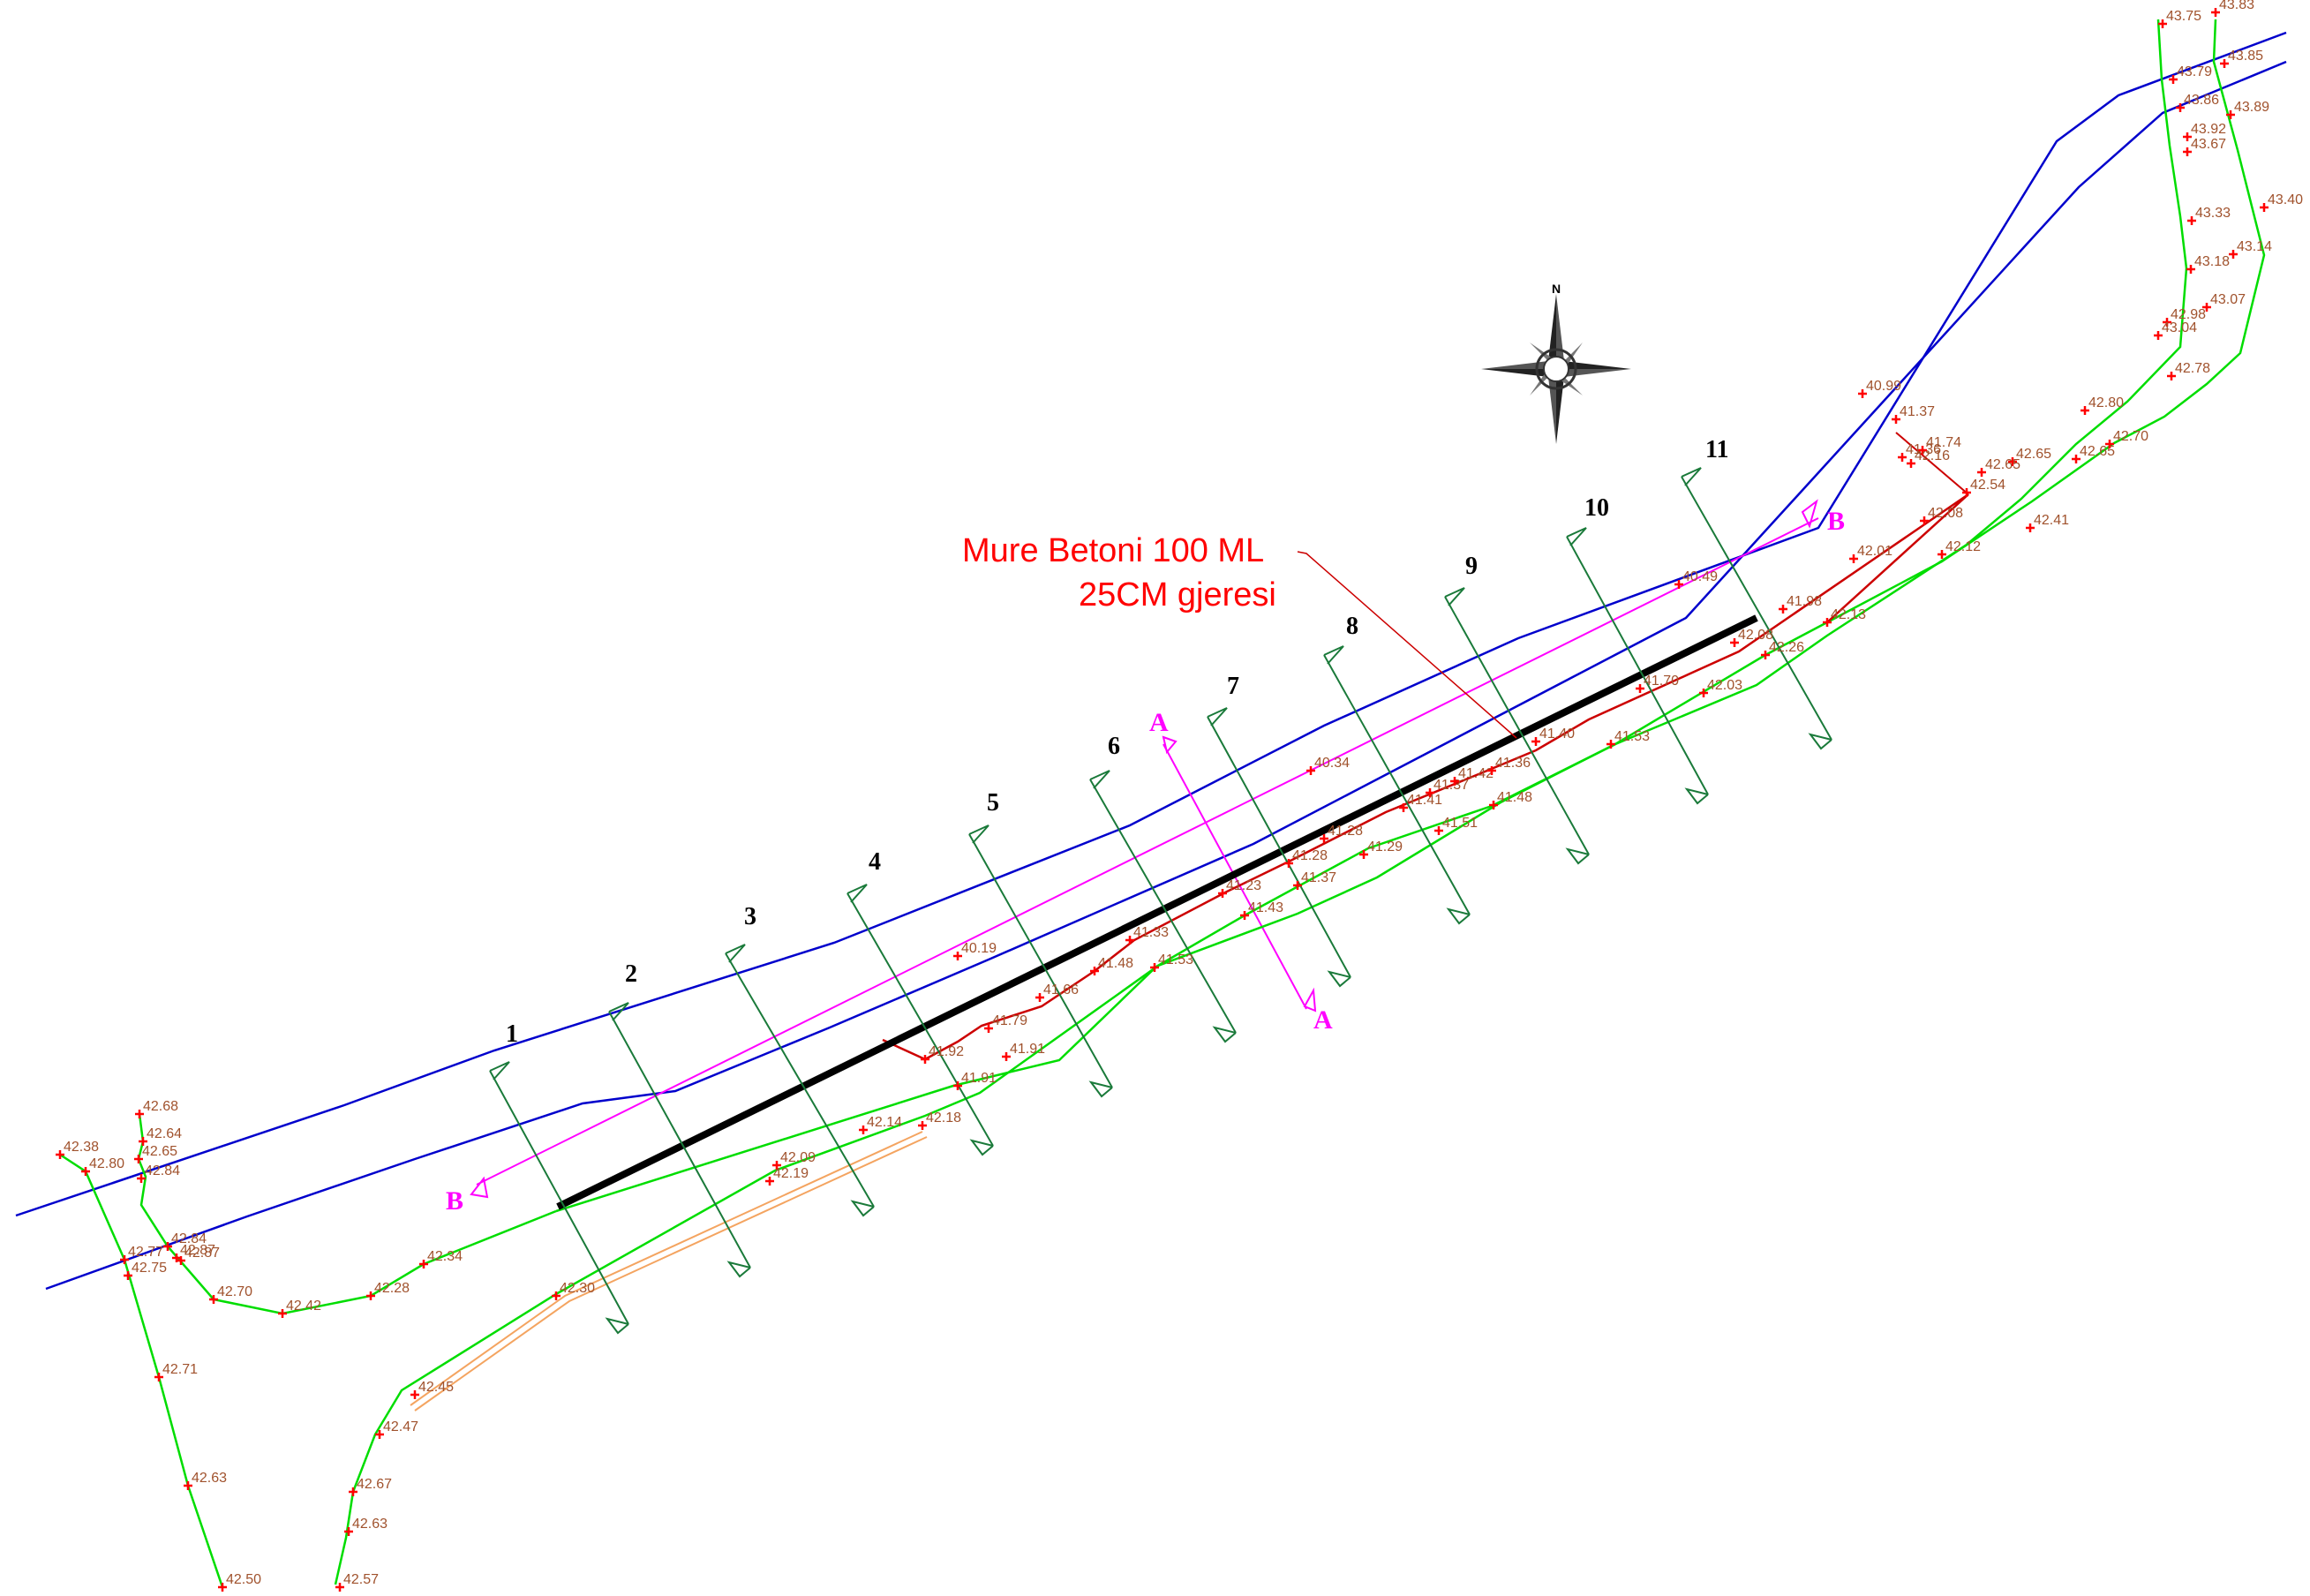 The width and height of the screenshot is (2310, 1596). I want to click on section-number: 11, so click(1716, 449).